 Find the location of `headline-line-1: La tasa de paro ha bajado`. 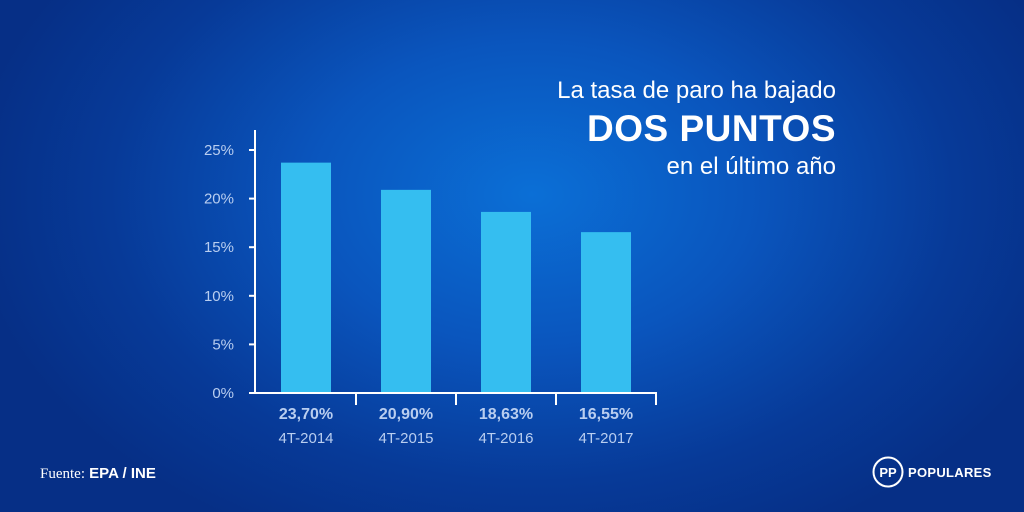

headline-line-1: La tasa de paro ha bajado is located at coordinates (696, 90).